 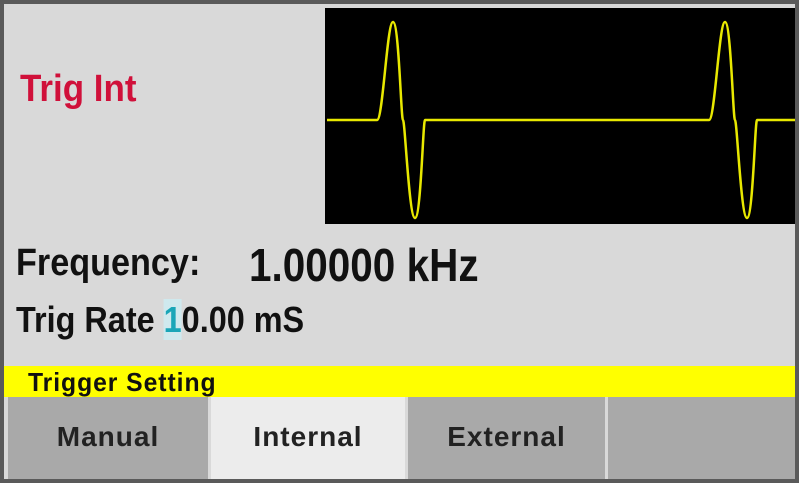 What do you see at coordinates (243, 319) in the screenshot?
I see `trig-rate-value: 0.00 mS` at bounding box center [243, 319].